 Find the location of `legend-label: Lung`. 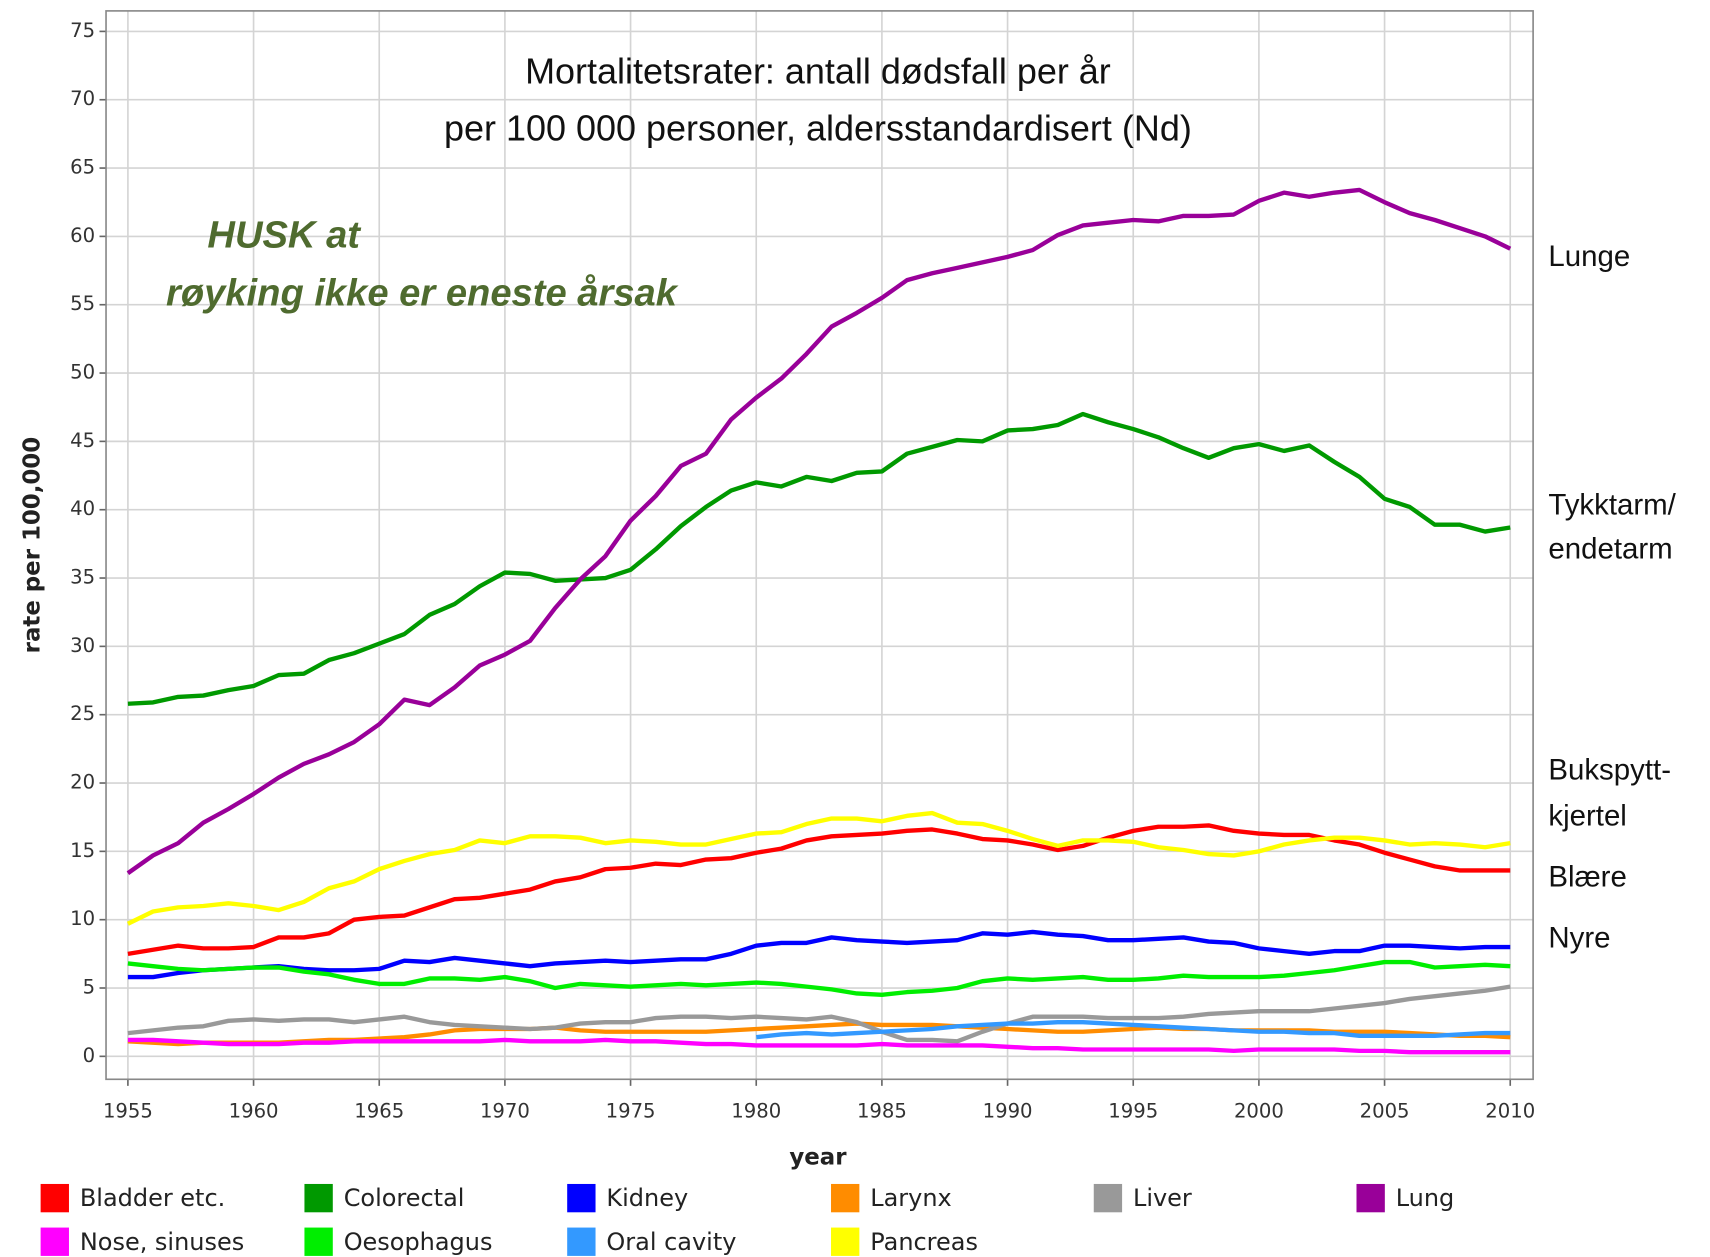

legend-label: Lung is located at coordinates (1425, 1198).